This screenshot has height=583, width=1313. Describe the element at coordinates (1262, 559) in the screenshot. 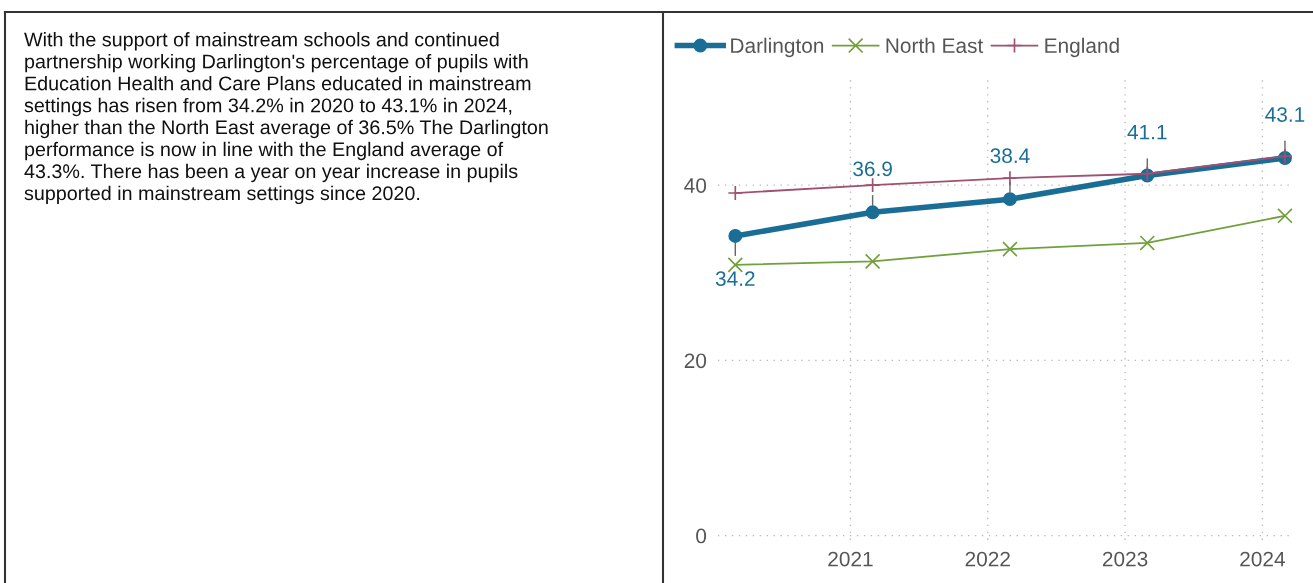

I see `x-tick-label: 2024` at that location.